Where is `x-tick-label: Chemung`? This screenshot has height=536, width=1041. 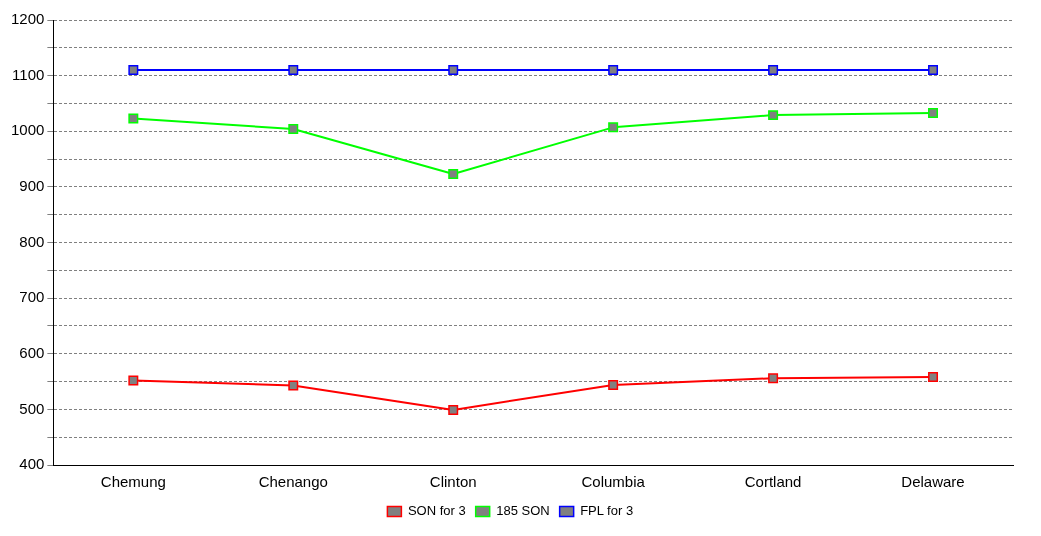
x-tick-label: Chemung is located at coordinates (133, 482).